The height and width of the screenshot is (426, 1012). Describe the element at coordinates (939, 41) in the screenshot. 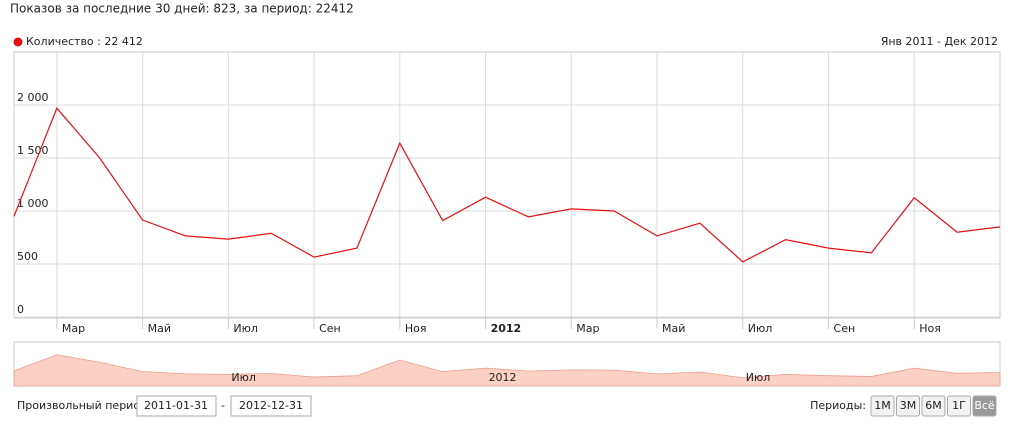

I see `range-label: Янв 2011 - Дек 2012` at that location.